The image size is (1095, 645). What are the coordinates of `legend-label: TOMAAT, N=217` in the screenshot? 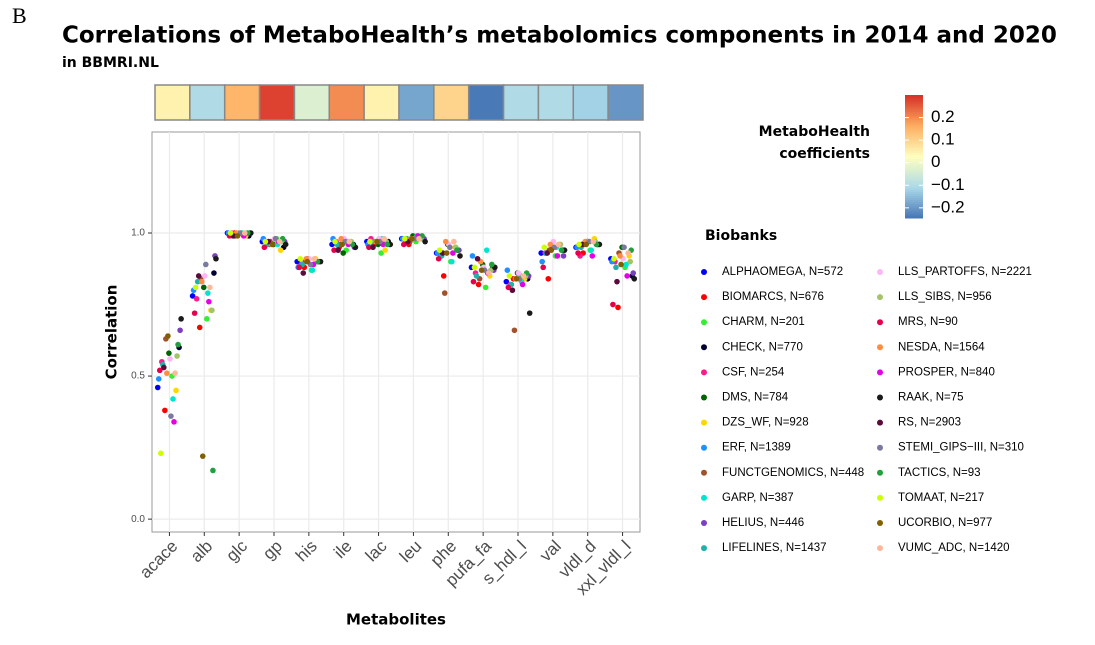 It's located at (941, 498).